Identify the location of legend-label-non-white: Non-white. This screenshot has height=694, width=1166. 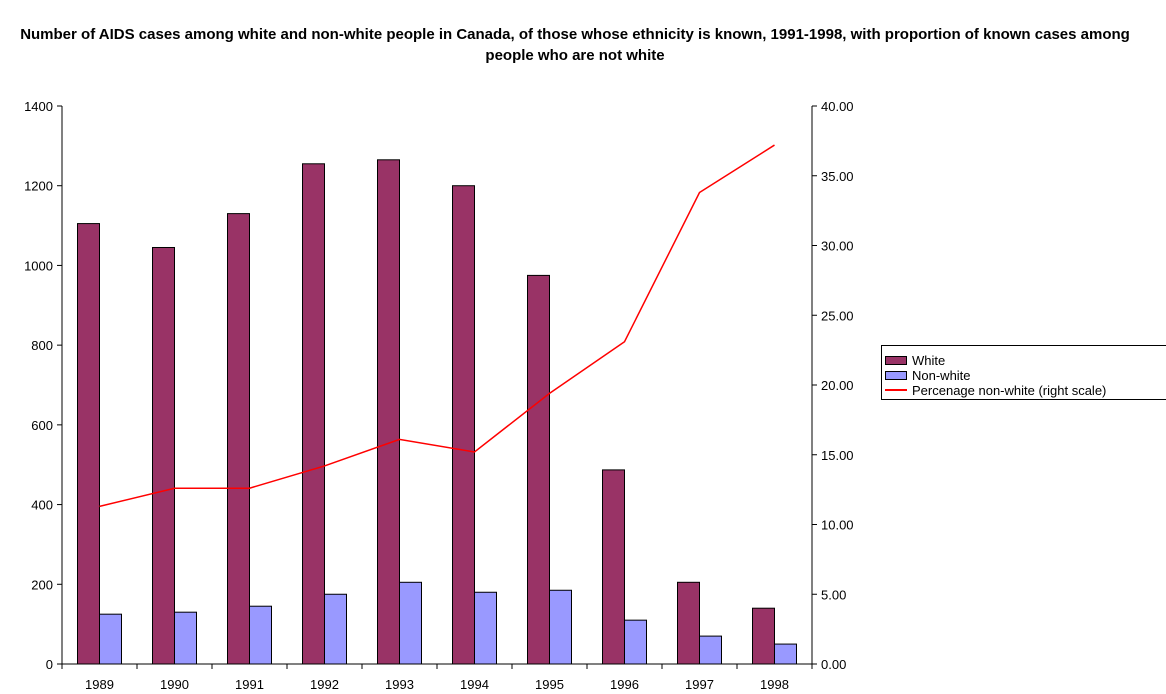
(941, 375).